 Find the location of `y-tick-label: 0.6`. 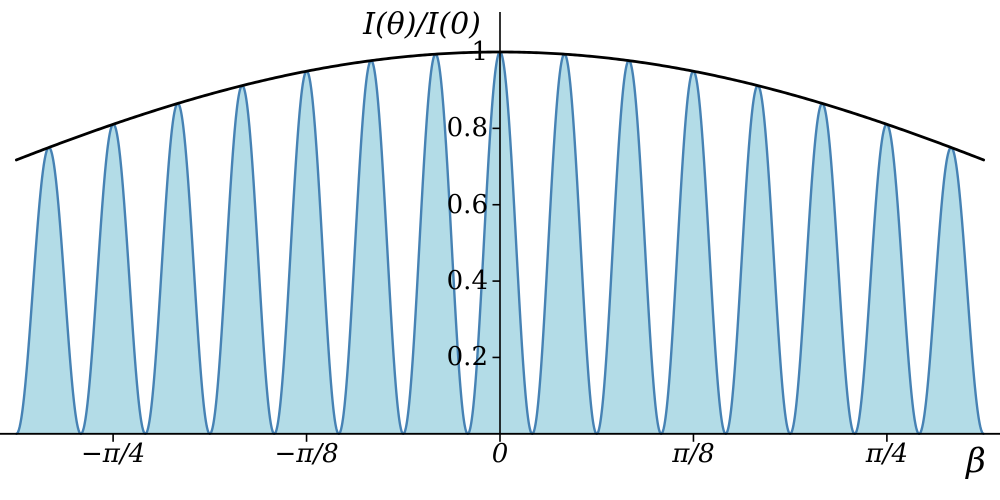

y-tick-label: 0.6 is located at coordinates (467, 204).